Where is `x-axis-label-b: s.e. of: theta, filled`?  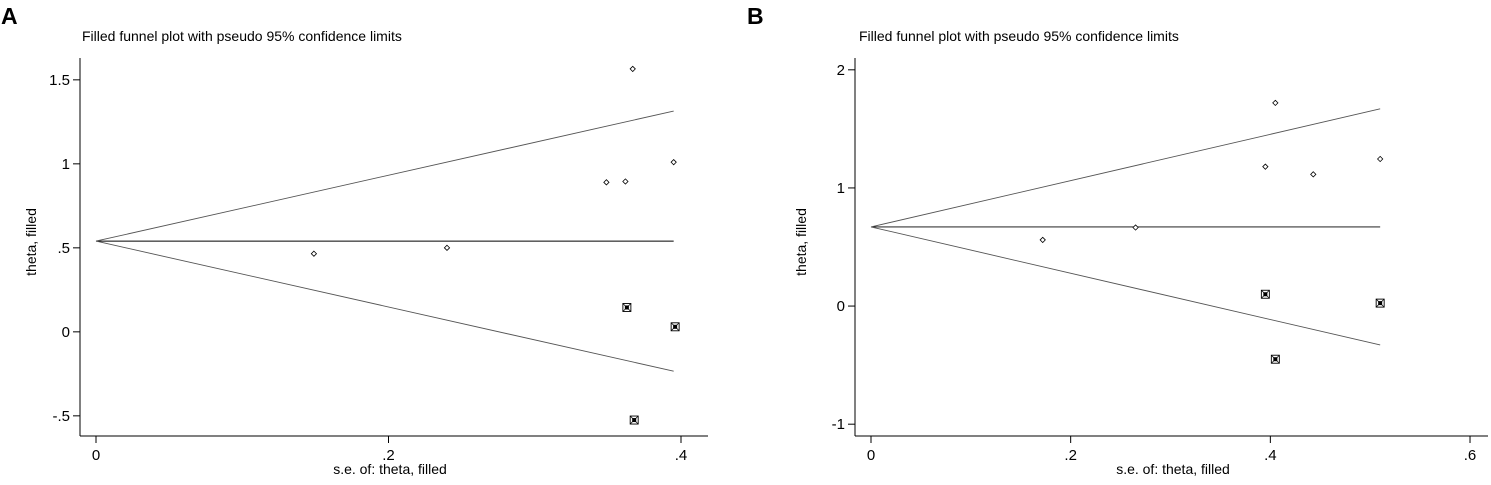 x-axis-label-b: s.e. of: theta, filled is located at coordinates (1173, 469).